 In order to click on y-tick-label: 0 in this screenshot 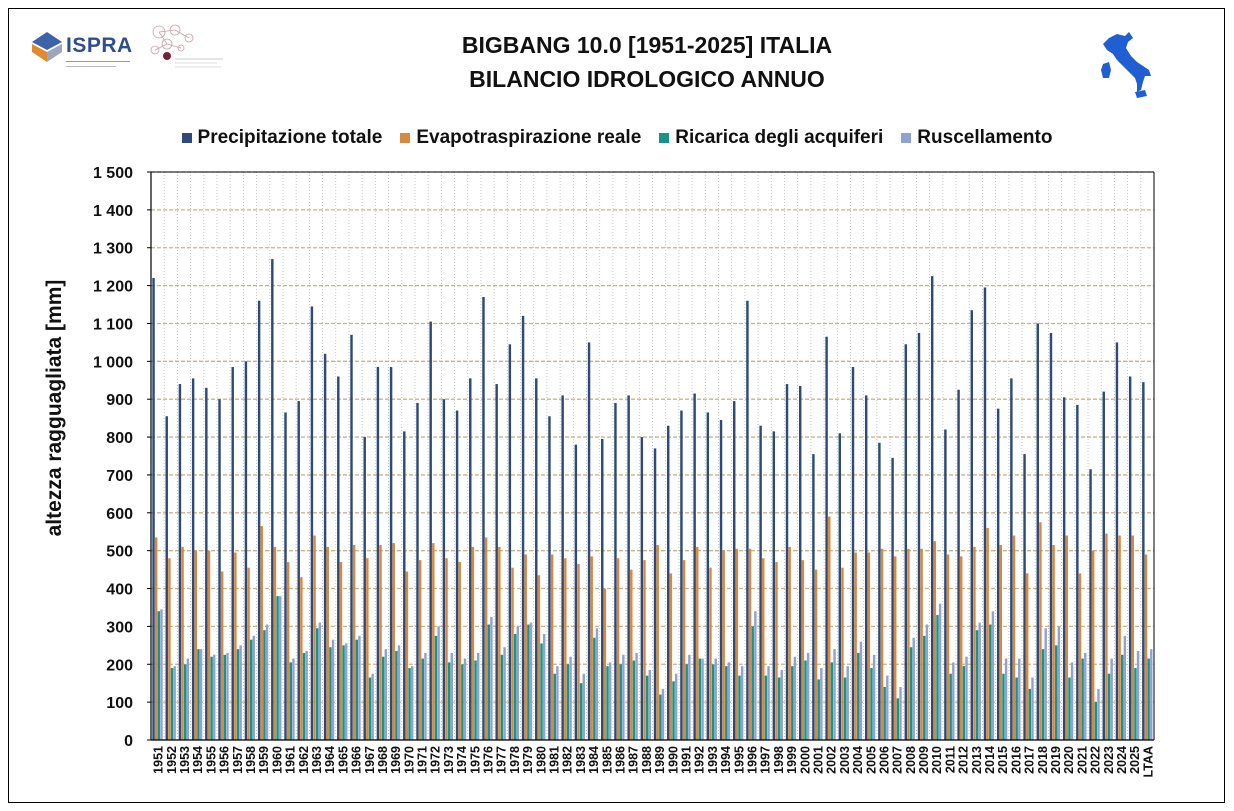, I will do `click(128, 741)`.